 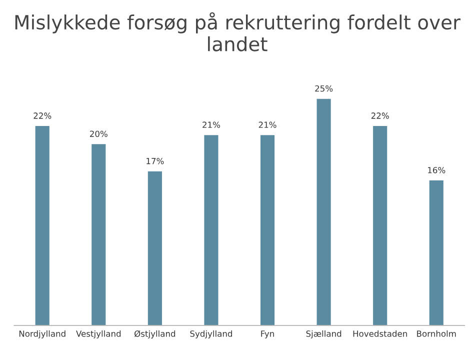 What do you see at coordinates (98, 334) in the screenshot?
I see `x-tick-label: Vestjylland` at bounding box center [98, 334].